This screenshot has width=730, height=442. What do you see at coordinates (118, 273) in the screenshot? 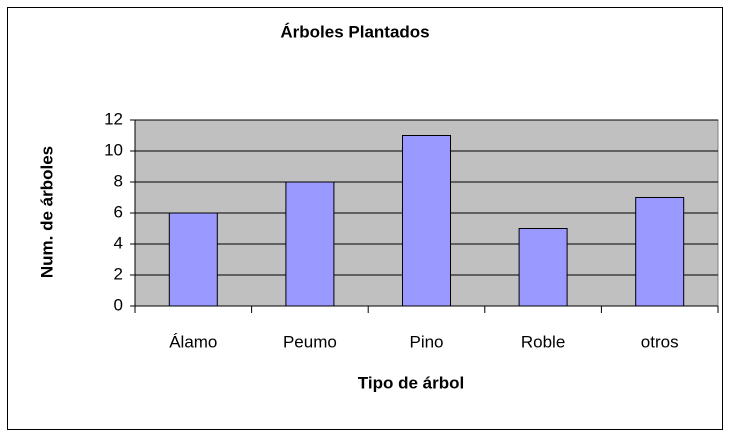
I see `y-tick-label: 2` at bounding box center [118, 273].